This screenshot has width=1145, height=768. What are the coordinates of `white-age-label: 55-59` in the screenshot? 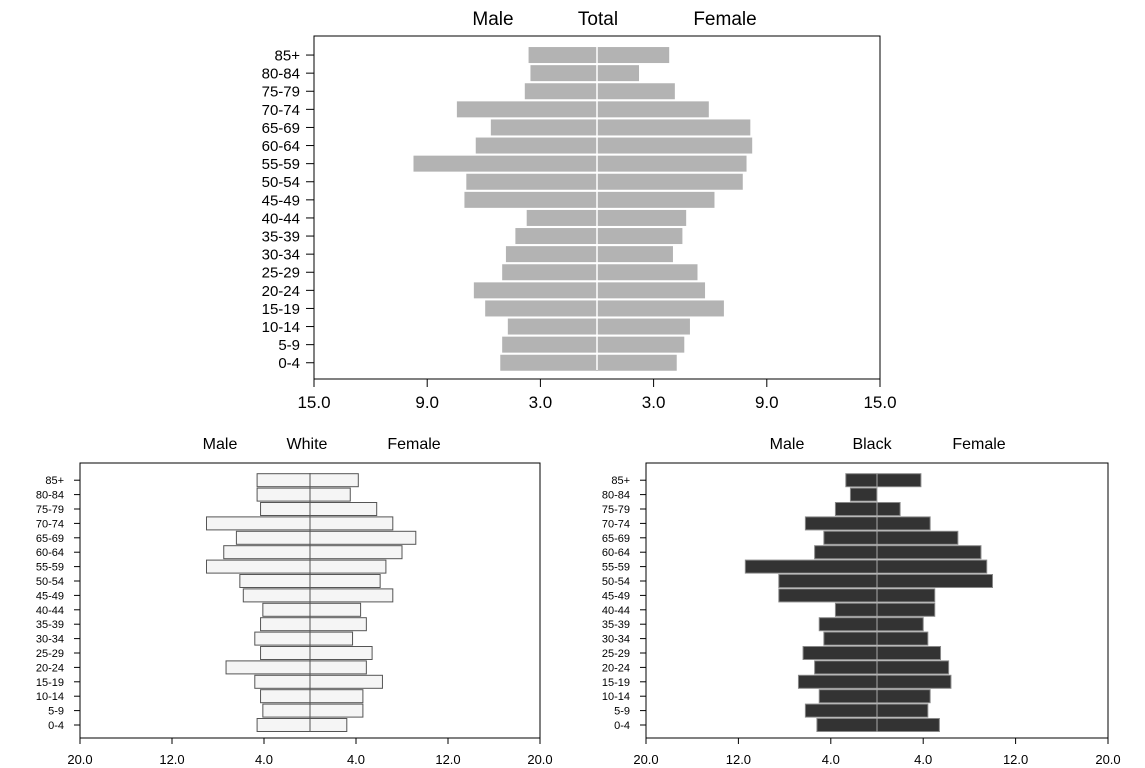 It's located at (50, 568).